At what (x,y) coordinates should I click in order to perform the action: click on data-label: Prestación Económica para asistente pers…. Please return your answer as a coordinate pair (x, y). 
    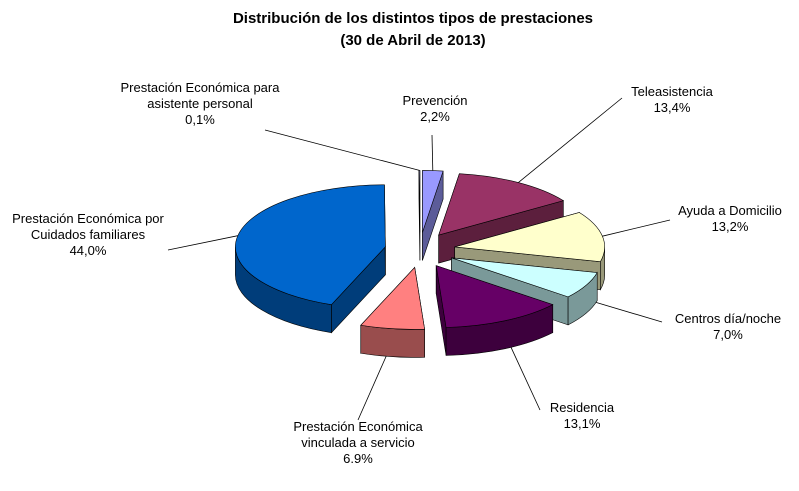
    Looking at the image, I should click on (200, 104).